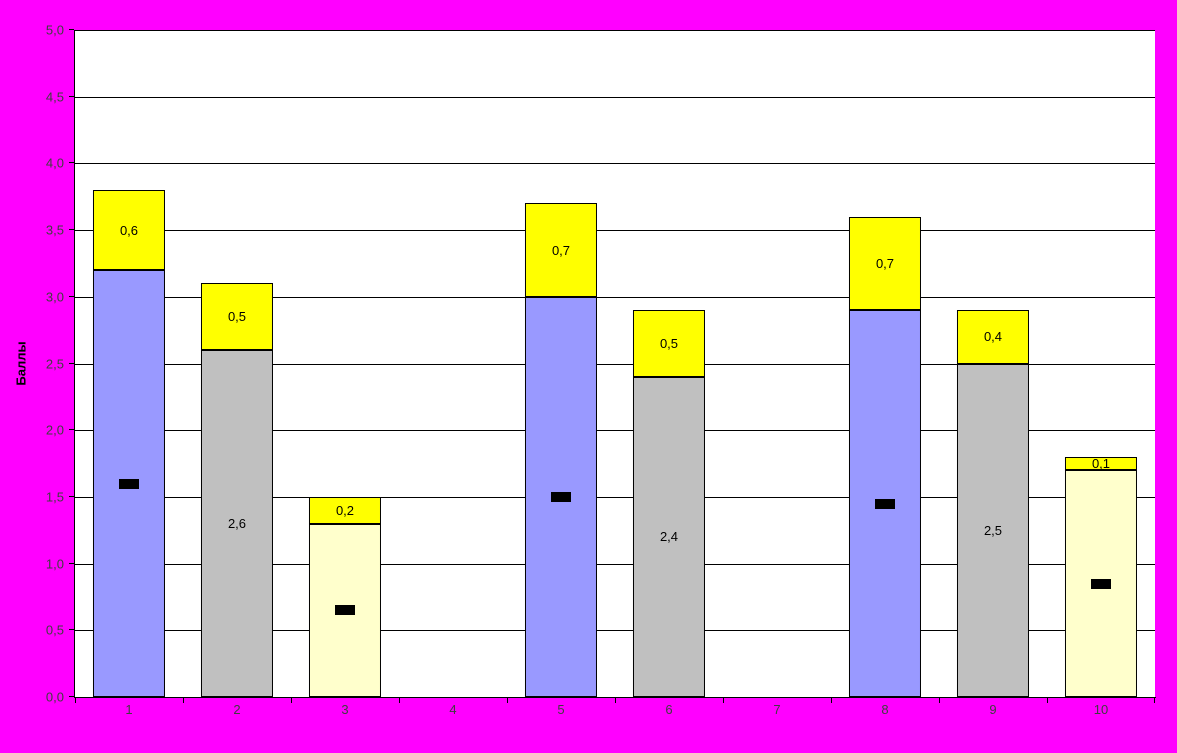 The image size is (1177, 753). Describe the element at coordinates (237, 523) in the screenshot. I see `bar-segment-base: 2,6` at that location.